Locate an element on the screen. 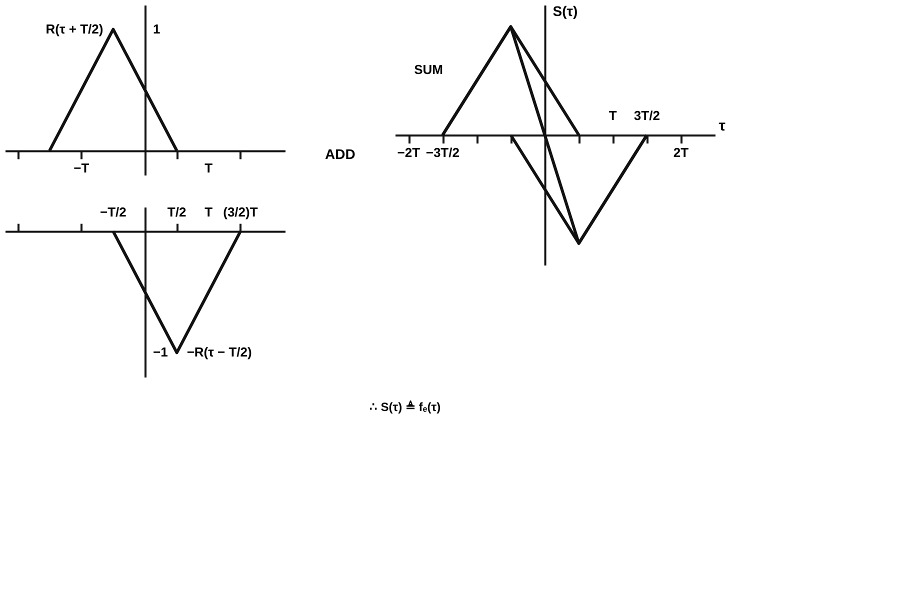 The image size is (918, 597). annotation: 1 is located at coordinates (156, 28).